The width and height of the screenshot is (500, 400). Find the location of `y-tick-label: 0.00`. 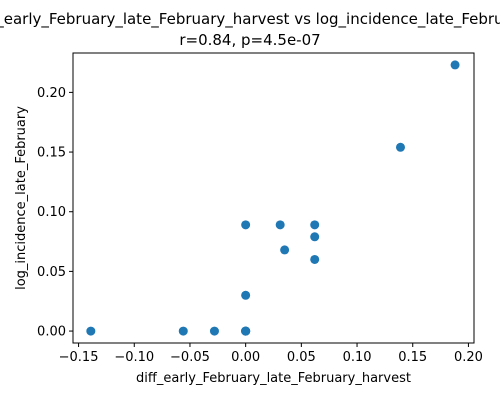

y-tick-label: 0.00 is located at coordinates (51, 332).